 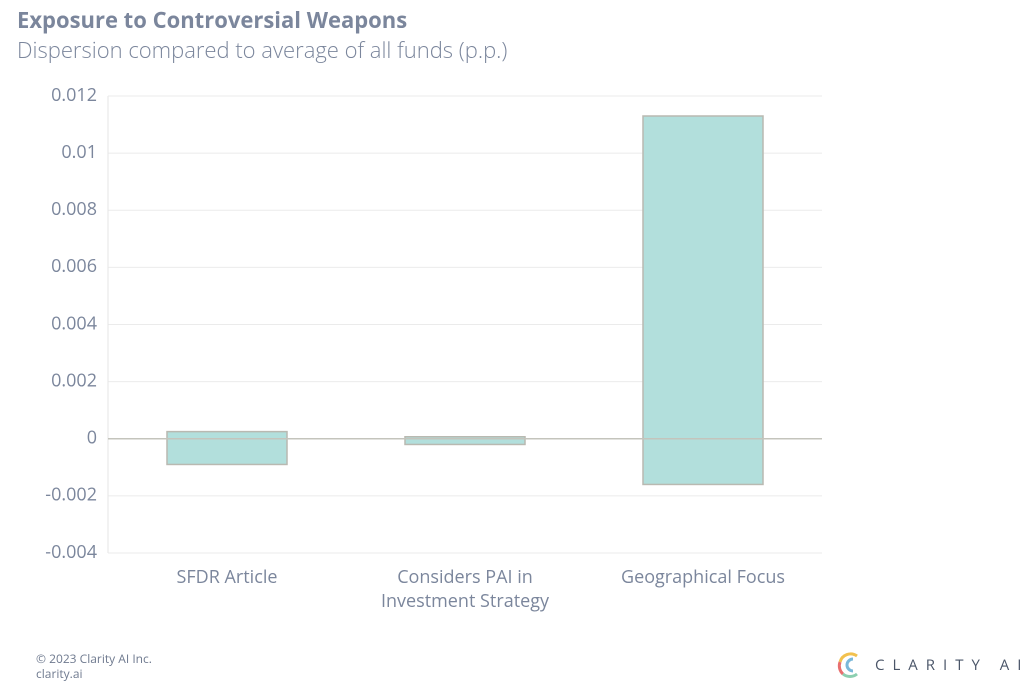 I want to click on logo-text: CLARITY AI, so click(x=952, y=665).